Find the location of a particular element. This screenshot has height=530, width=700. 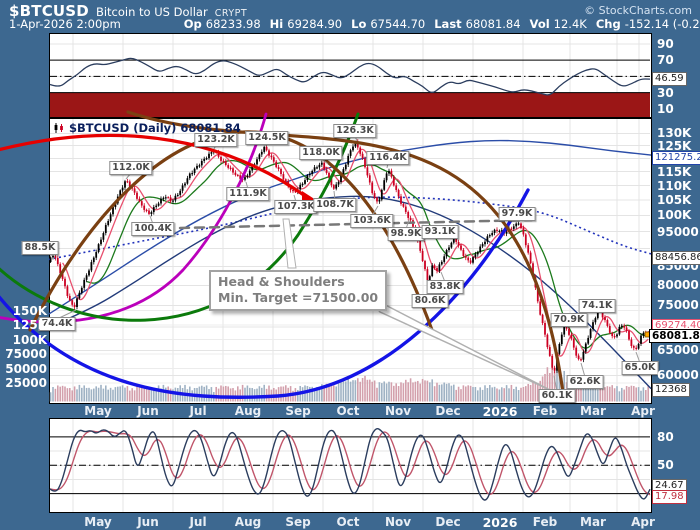

quote-value-chg: -152.14 (-0.22%) is located at coordinates (662, 24).